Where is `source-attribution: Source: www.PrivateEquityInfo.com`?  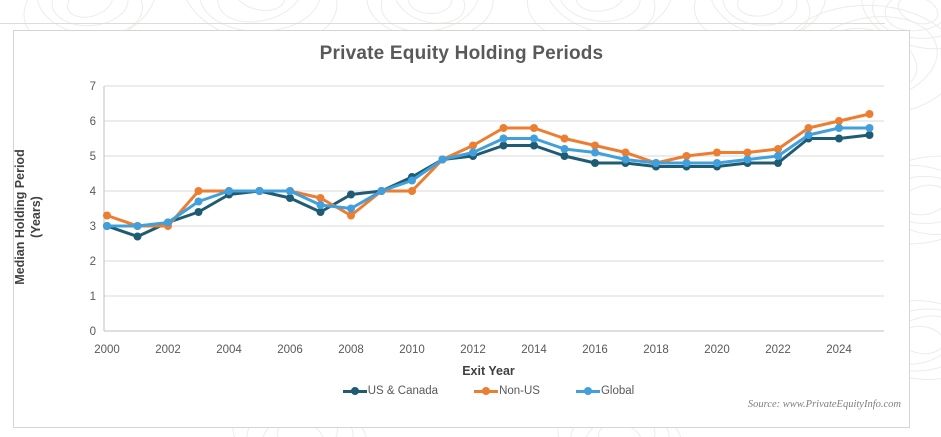
source-attribution: Source: www.PrivateEquityInfo.com is located at coordinates (824, 404).